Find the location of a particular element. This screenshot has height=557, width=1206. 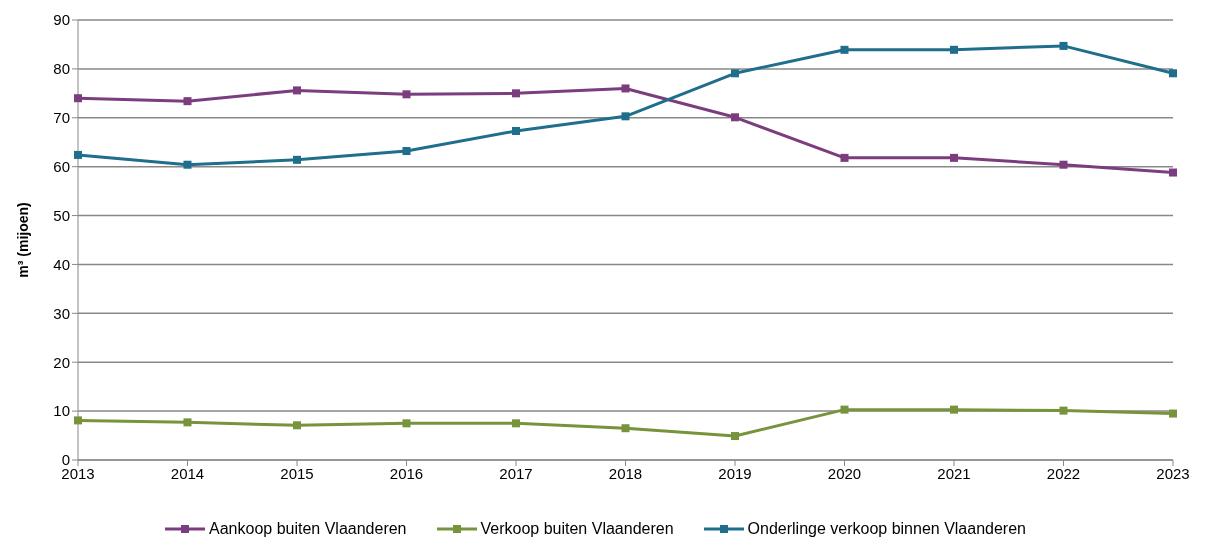

x-tick-label: 2019 is located at coordinates (735, 473).